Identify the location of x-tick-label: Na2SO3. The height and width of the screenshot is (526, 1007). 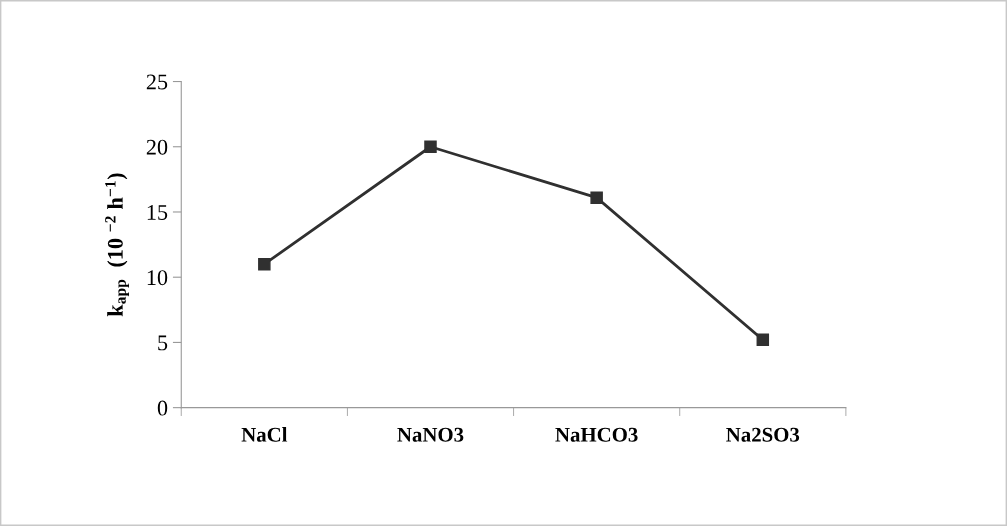
(763, 434).